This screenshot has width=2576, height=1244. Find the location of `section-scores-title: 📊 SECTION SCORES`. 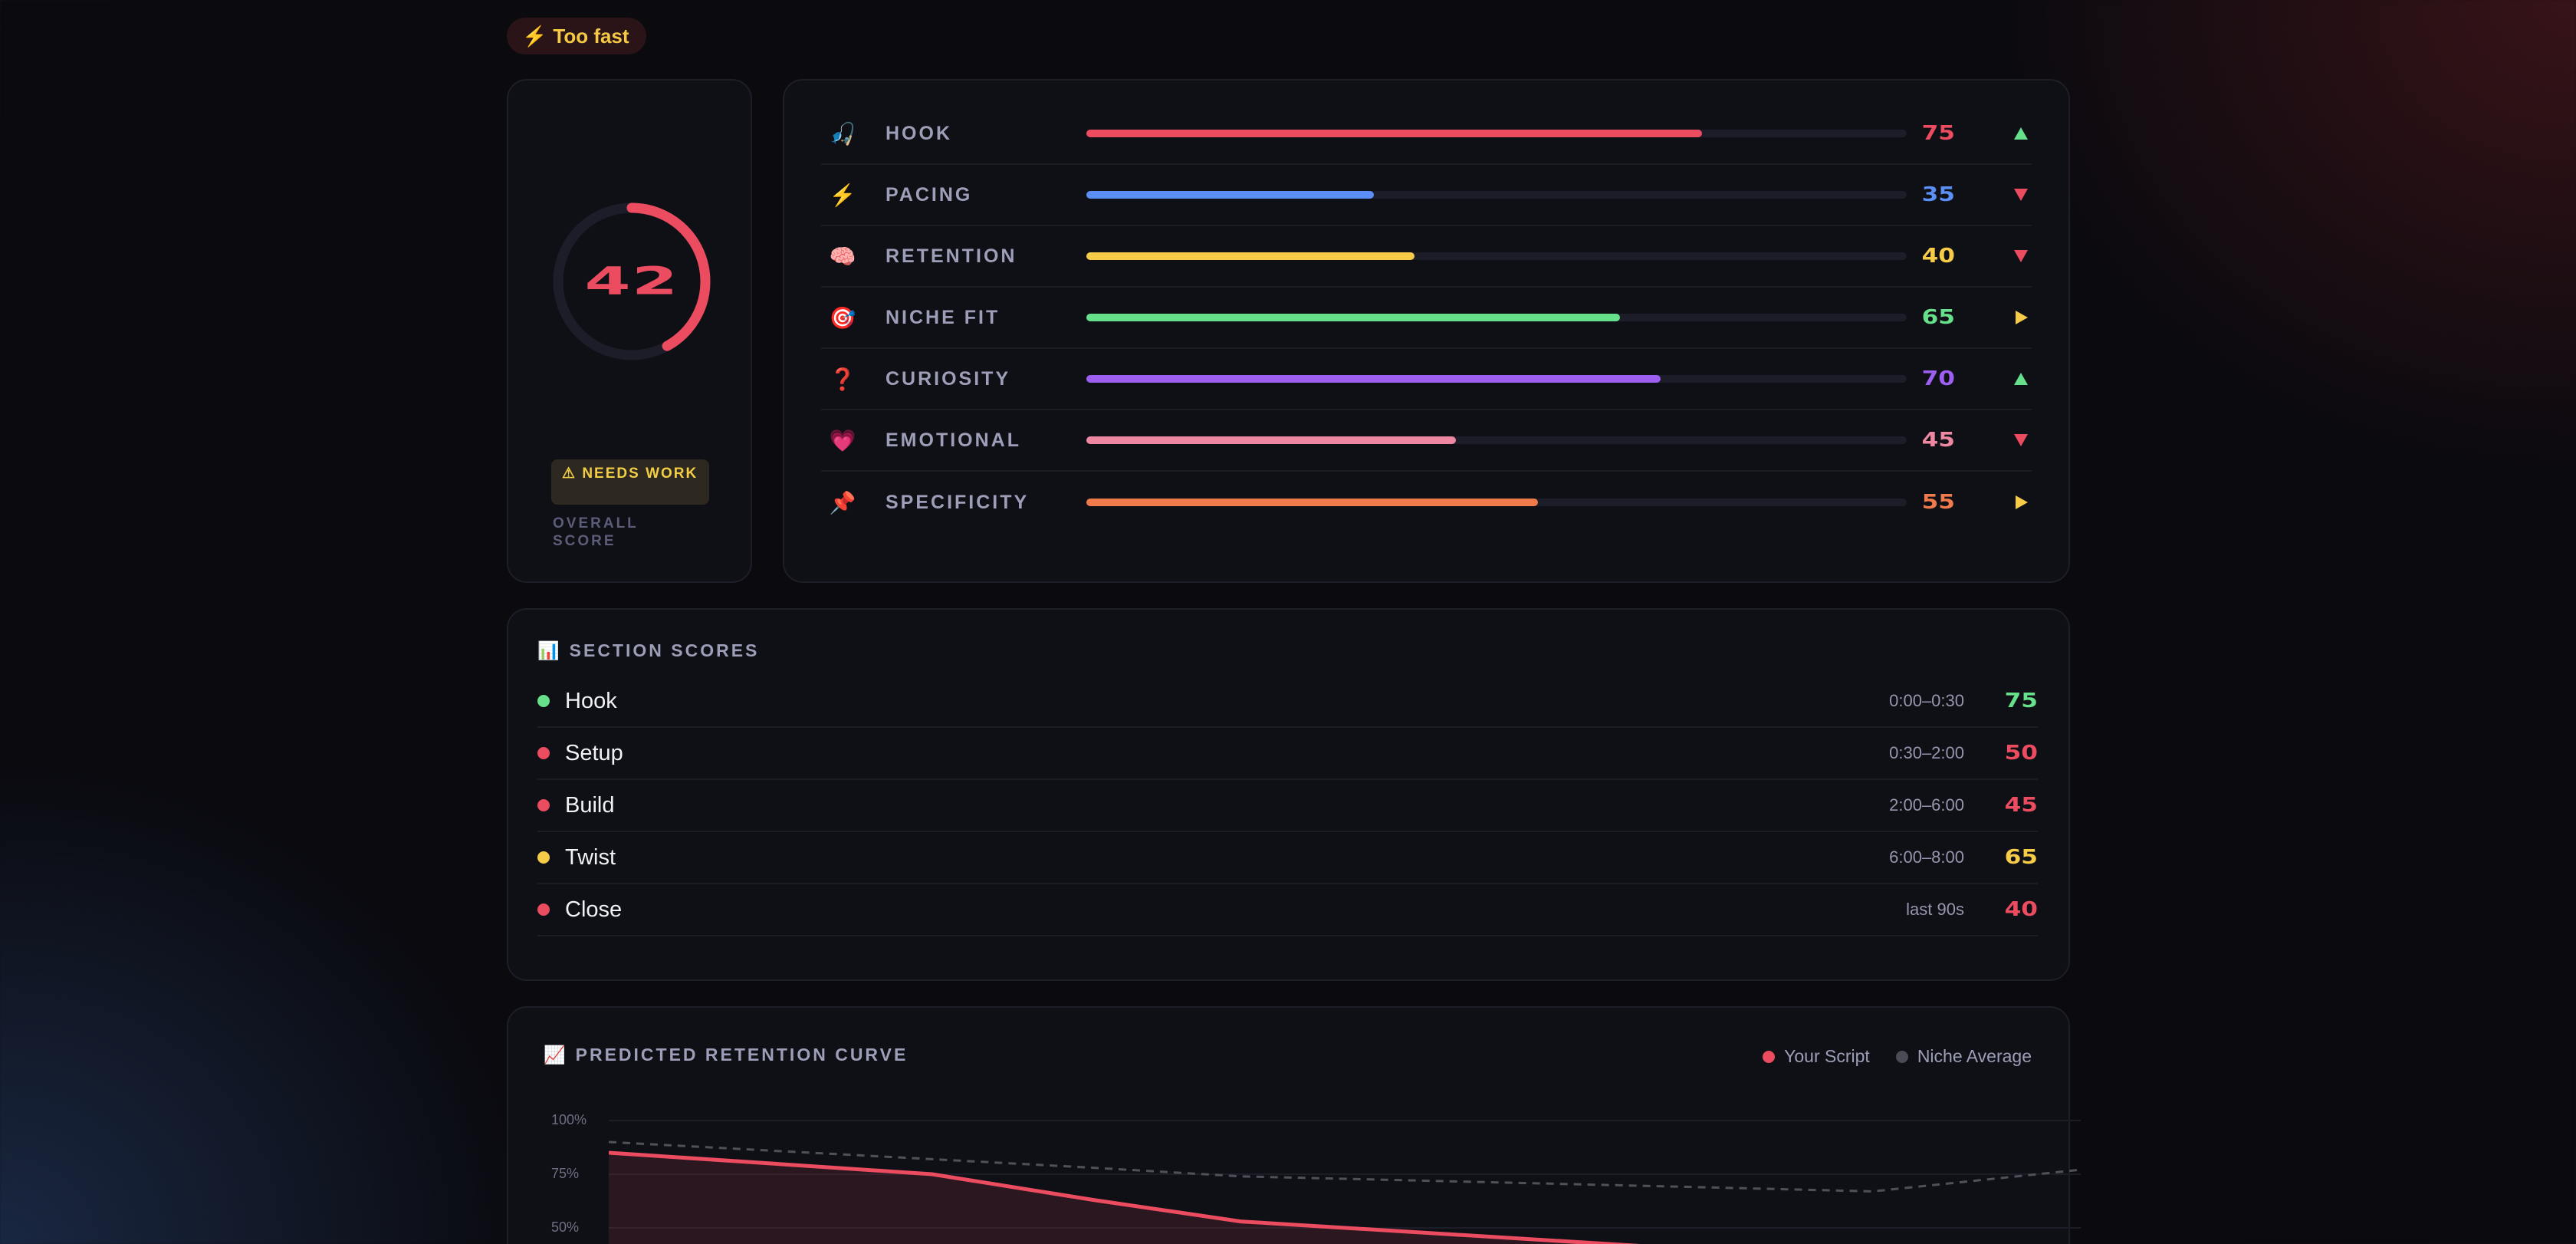

section-scores-title: 📊 SECTION SCORES is located at coordinates (1287, 650).